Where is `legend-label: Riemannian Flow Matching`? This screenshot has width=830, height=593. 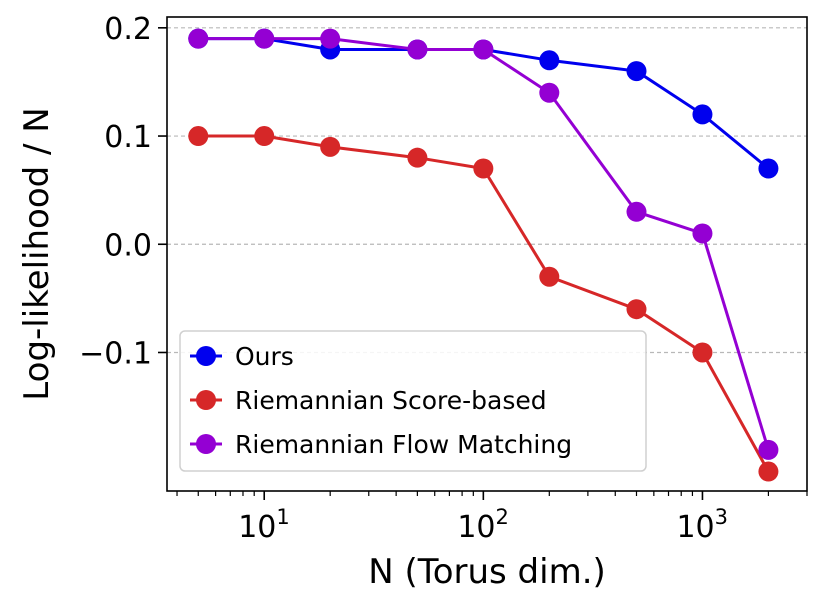 legend-label: Riemannian Flow Matching is located at coordinates (403, 444).